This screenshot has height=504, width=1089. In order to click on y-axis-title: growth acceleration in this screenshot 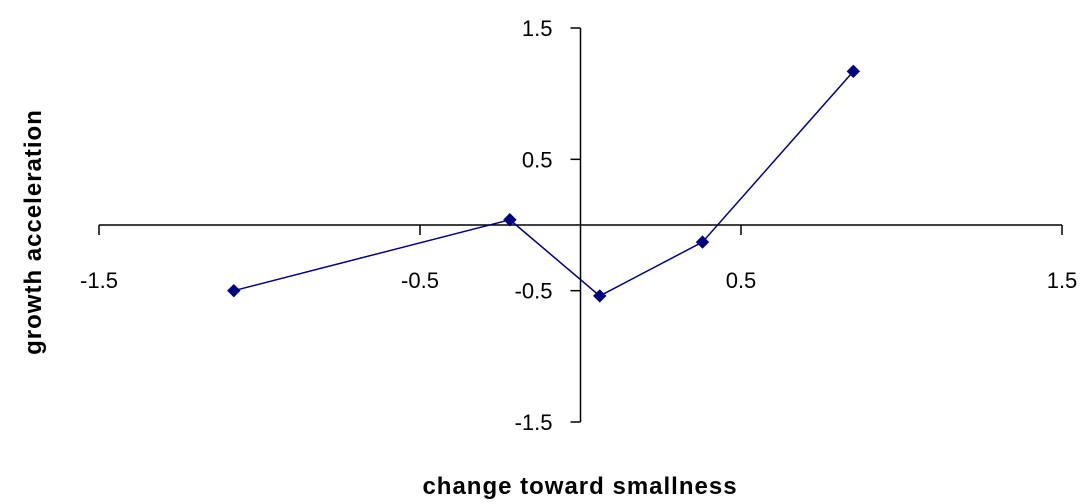, I will do `click(33, 232)`.